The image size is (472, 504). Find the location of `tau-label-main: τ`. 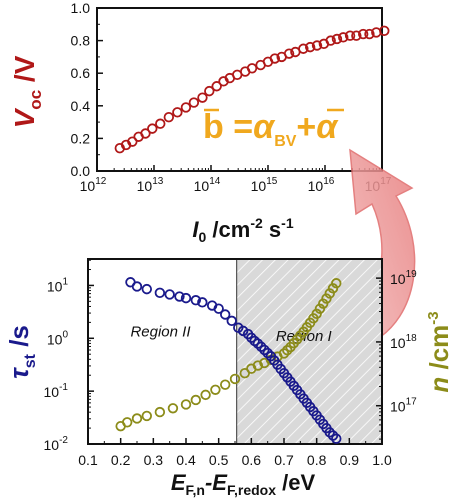

tau-label-main: τ is located at coordinates (19, 373).